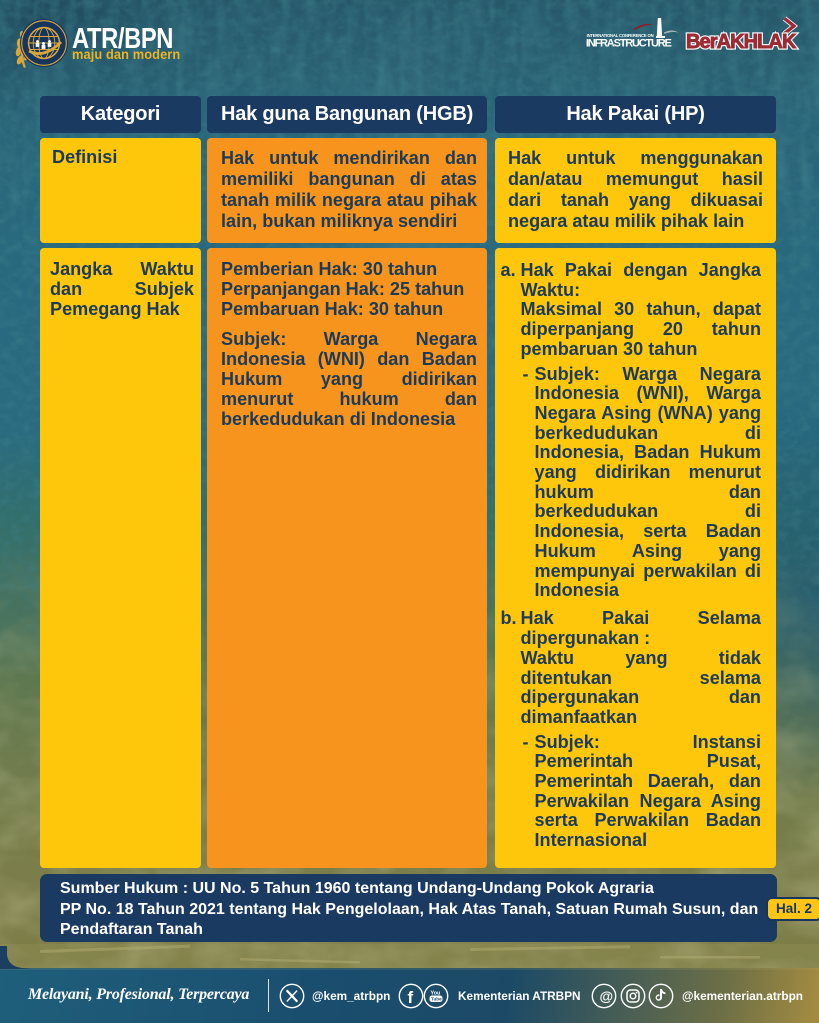  I want to click on svg-text: BerAKHLAK, so click(741, 42).